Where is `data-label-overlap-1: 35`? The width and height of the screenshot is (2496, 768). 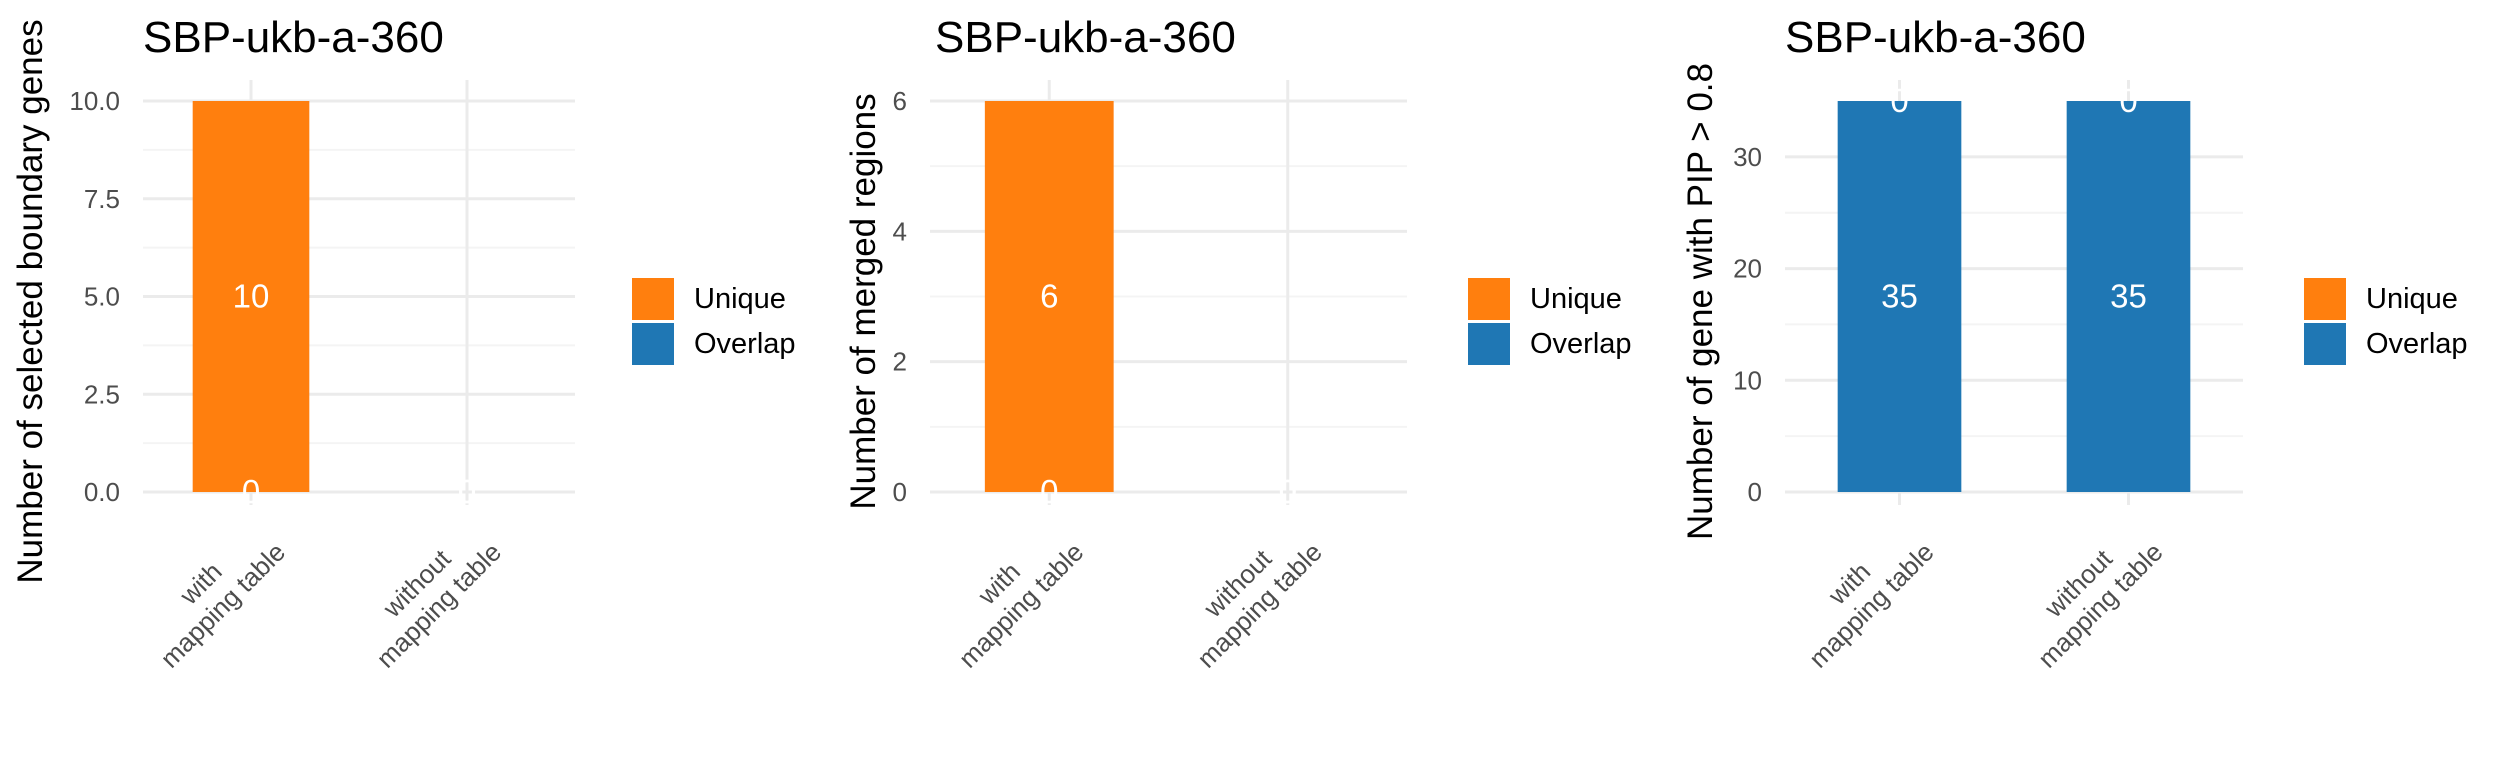
data-label-overlap-1: 35 is located at coordinates (1899, 296).